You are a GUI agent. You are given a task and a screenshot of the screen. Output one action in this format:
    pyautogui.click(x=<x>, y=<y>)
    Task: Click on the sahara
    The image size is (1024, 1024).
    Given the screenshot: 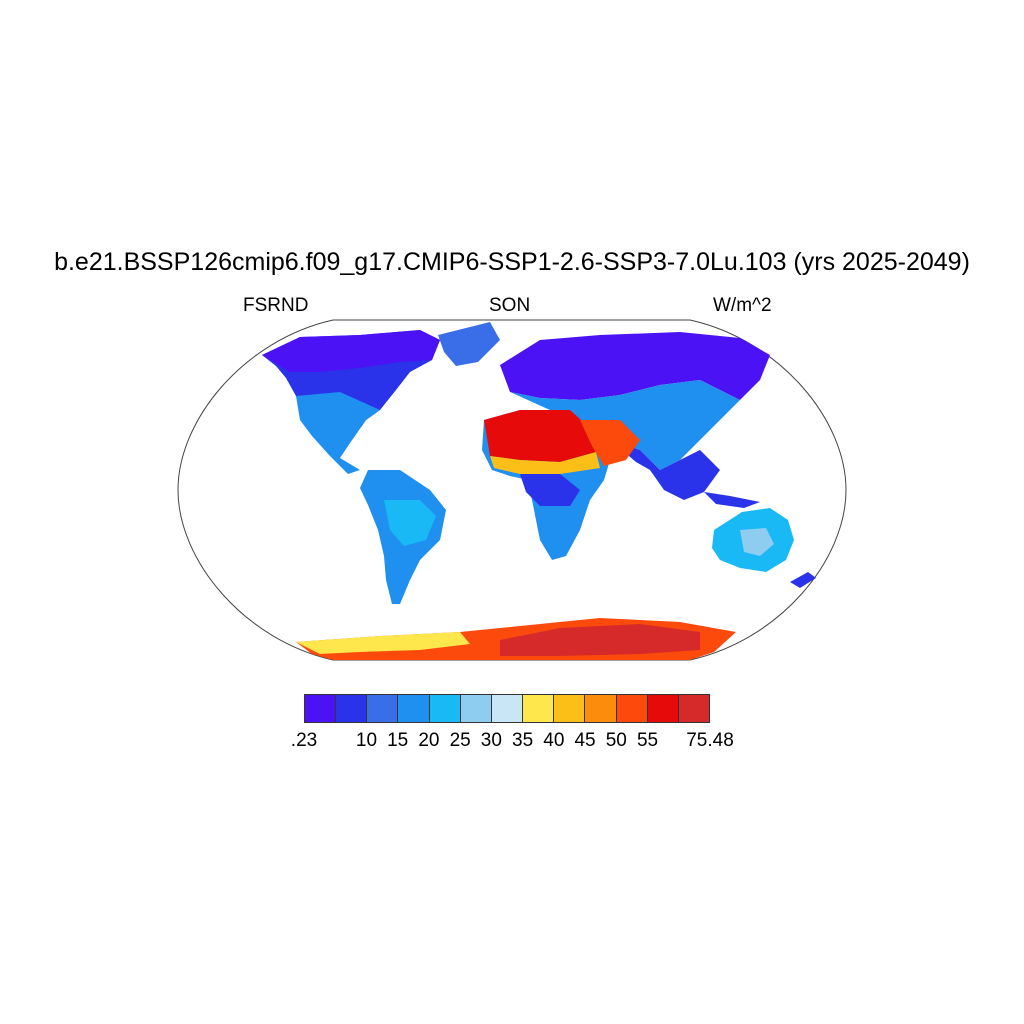 What is the action you would take?
    pyautogui.click(x=540, y=436)
    